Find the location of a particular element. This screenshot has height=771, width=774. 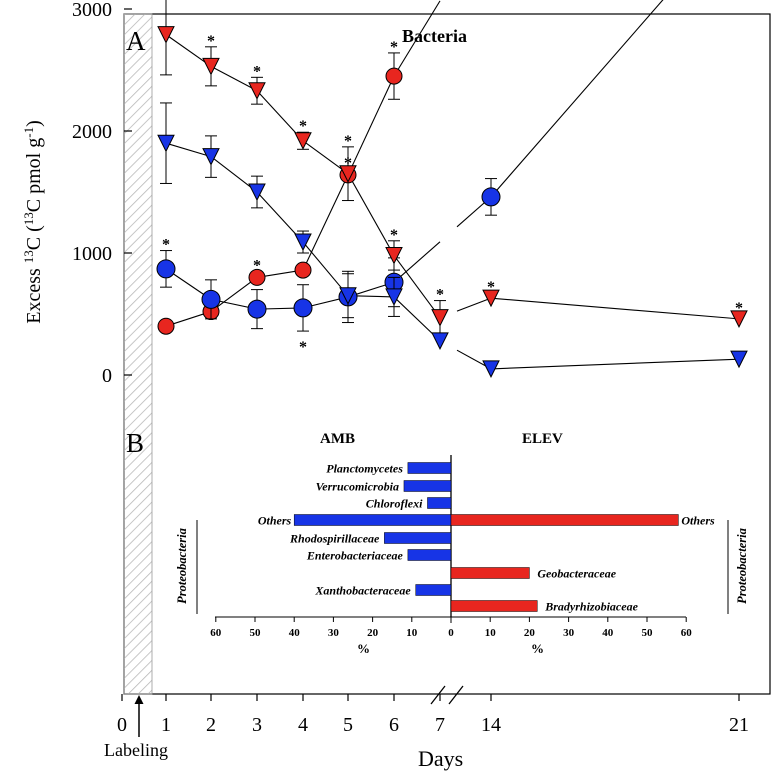

taxon-label: Enterobacteriaceae is located at coordinates (355, 556).